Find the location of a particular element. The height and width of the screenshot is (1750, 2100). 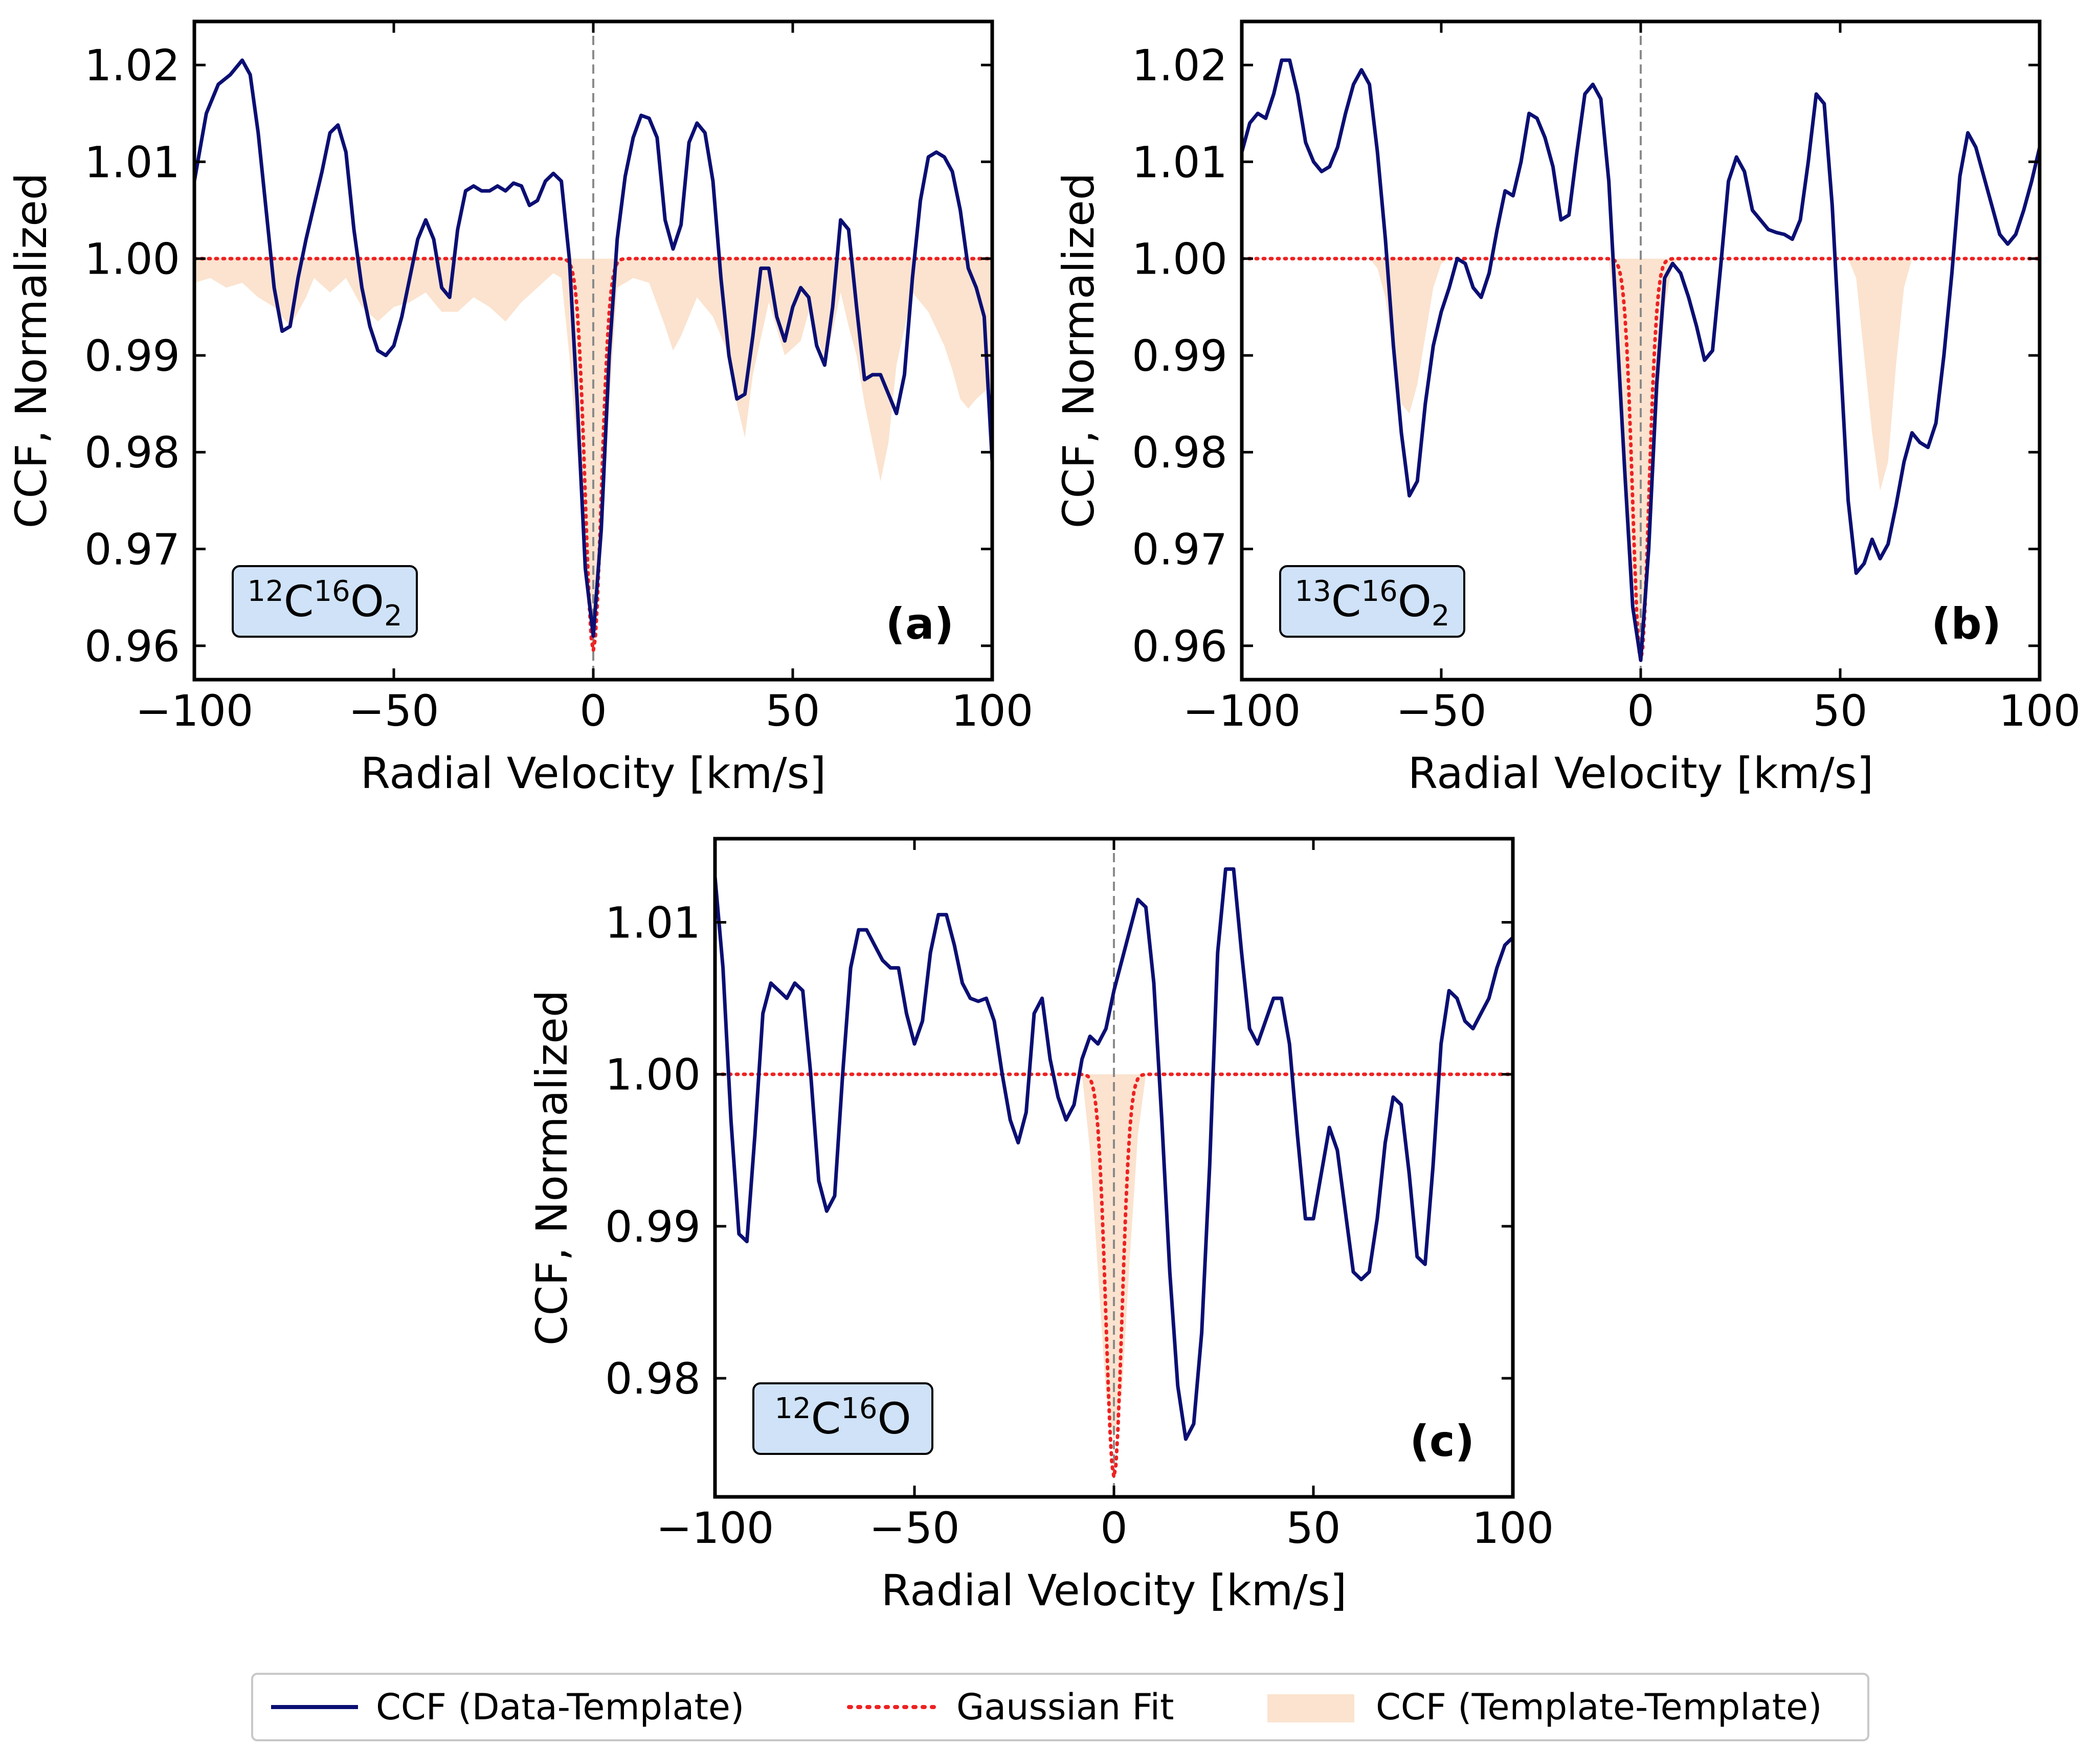

legend-data-label: CCF (Data-Template) is located at coordinates (560, 1707).